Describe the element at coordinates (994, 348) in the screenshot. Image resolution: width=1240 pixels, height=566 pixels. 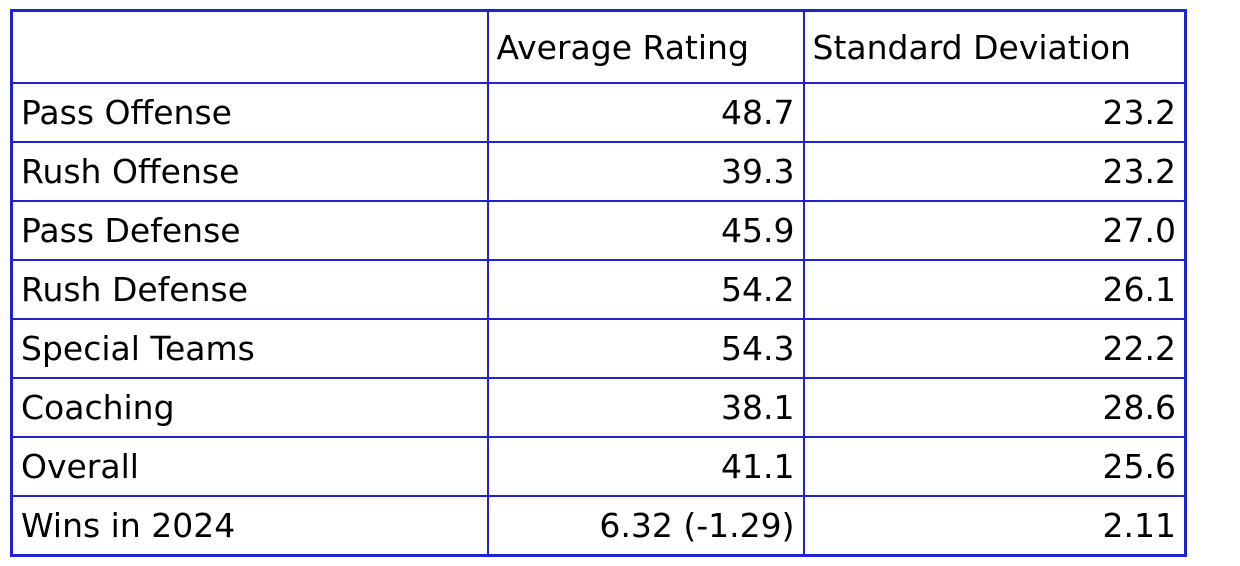
I see `value-cell: 22.2` at that location.